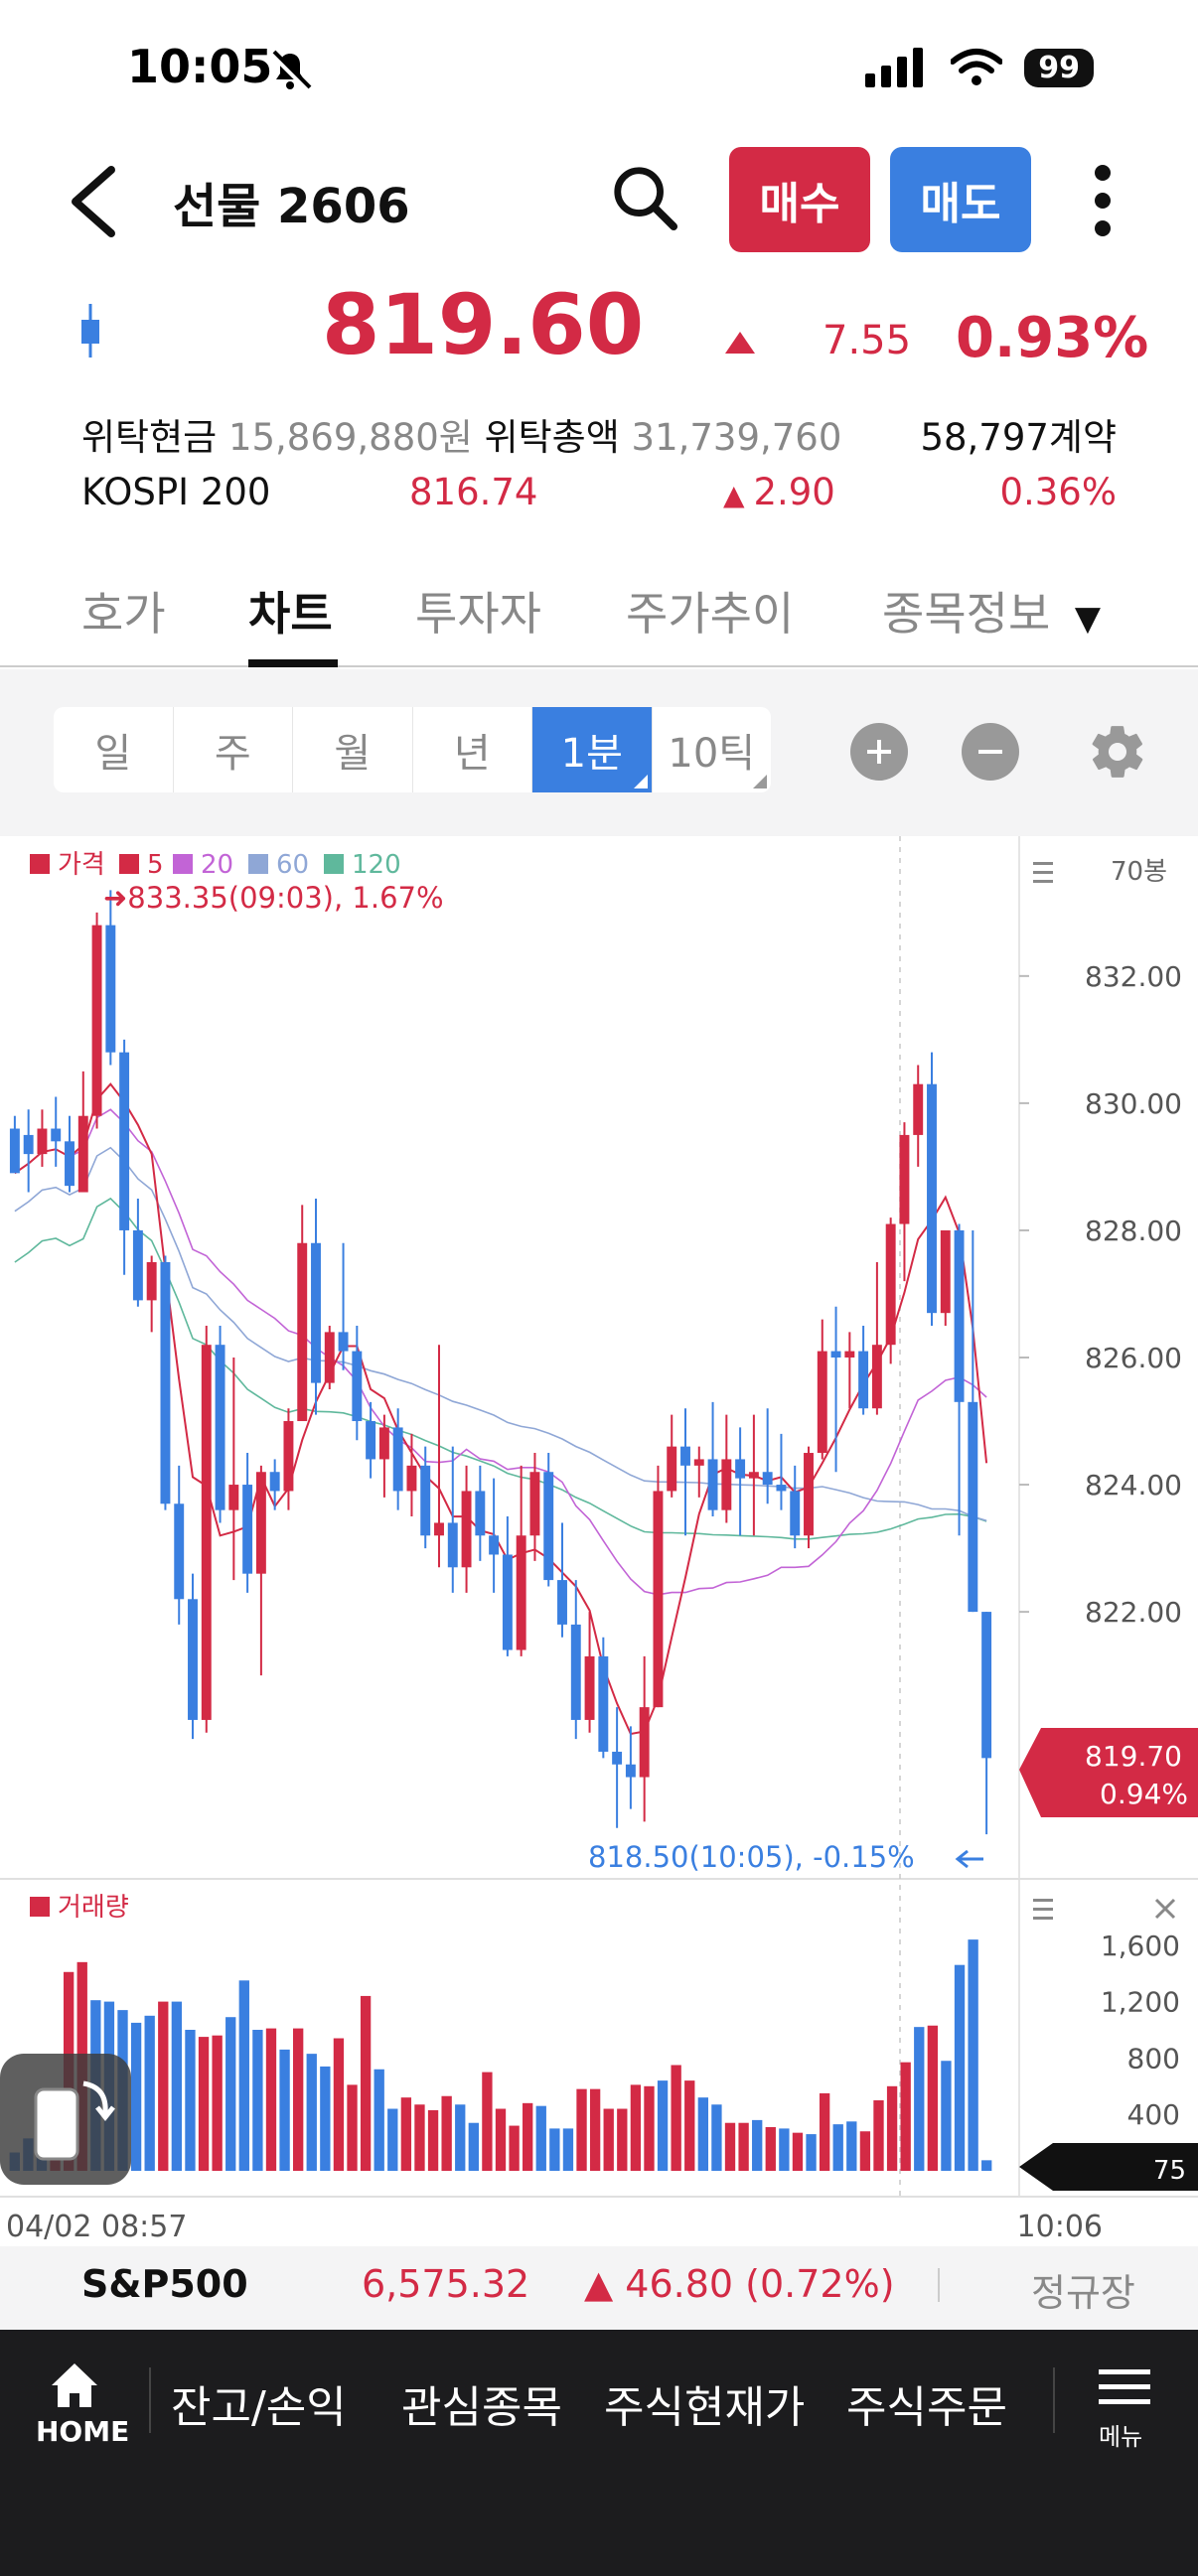 The image size is (1198, 2576). Describe the element at coordinates (879, 752) in the screenshot. I see `zoom-in-button` at that location.